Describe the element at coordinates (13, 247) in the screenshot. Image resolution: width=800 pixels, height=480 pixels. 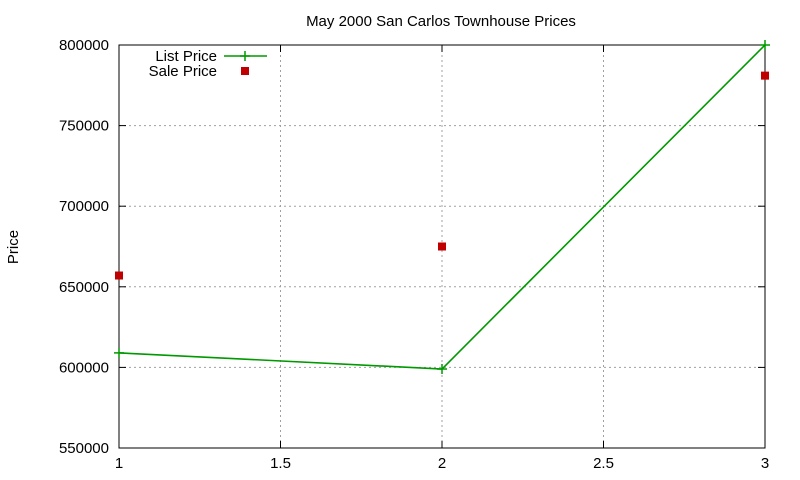
I see `y-axis-label: Price` at that location.